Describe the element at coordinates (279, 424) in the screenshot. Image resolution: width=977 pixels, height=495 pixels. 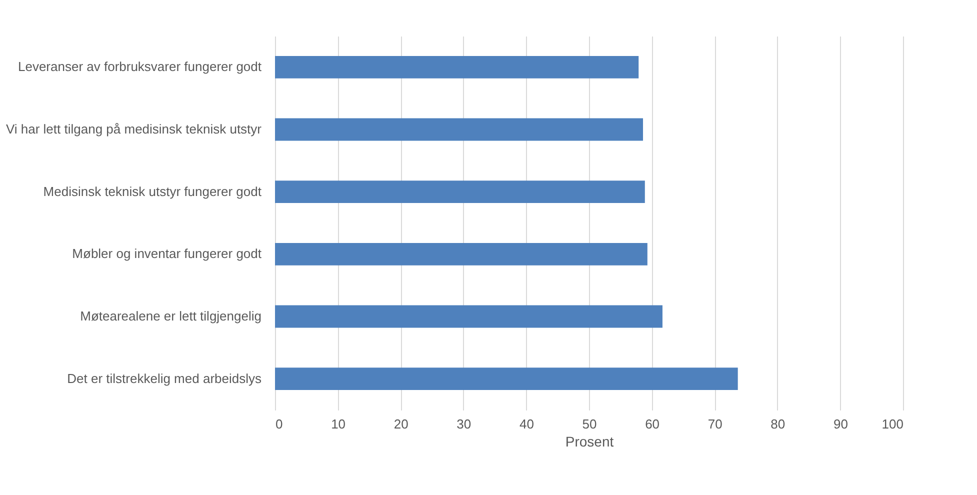
I see `x-tick-label: 0` at that location.